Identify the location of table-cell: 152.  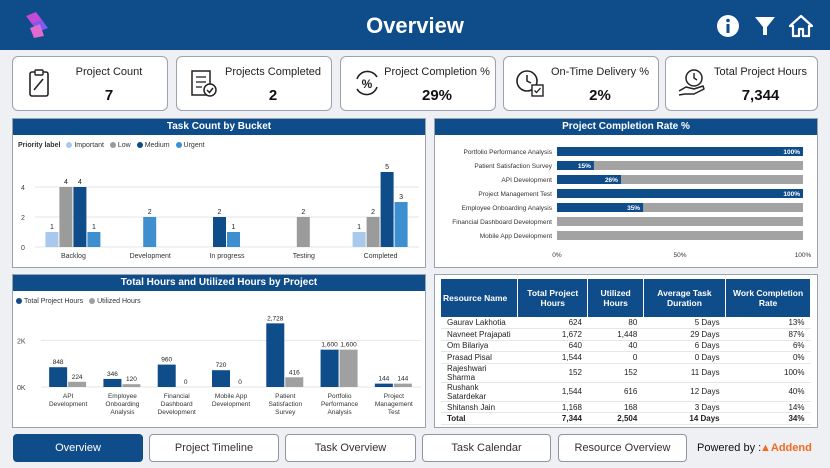
(615, 373).